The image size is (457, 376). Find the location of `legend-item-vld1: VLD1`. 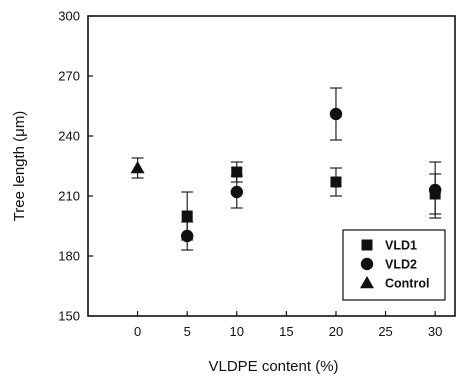

legend-item-vld1: VLD1 is located at coordinates (389, 246).